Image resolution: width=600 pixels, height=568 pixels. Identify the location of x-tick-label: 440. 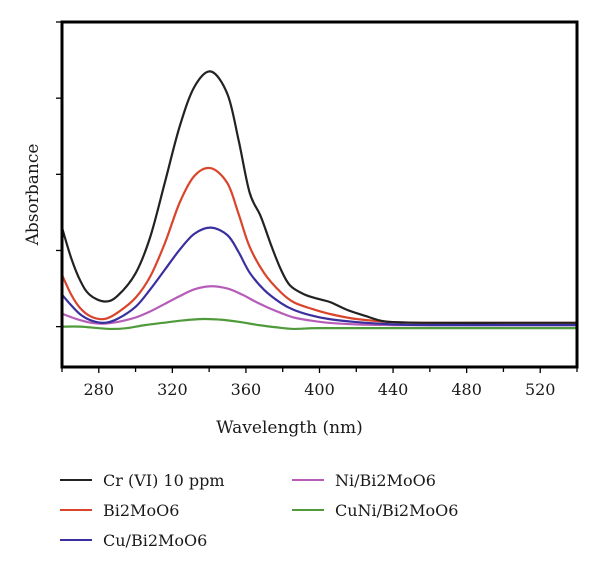
(393, 389).